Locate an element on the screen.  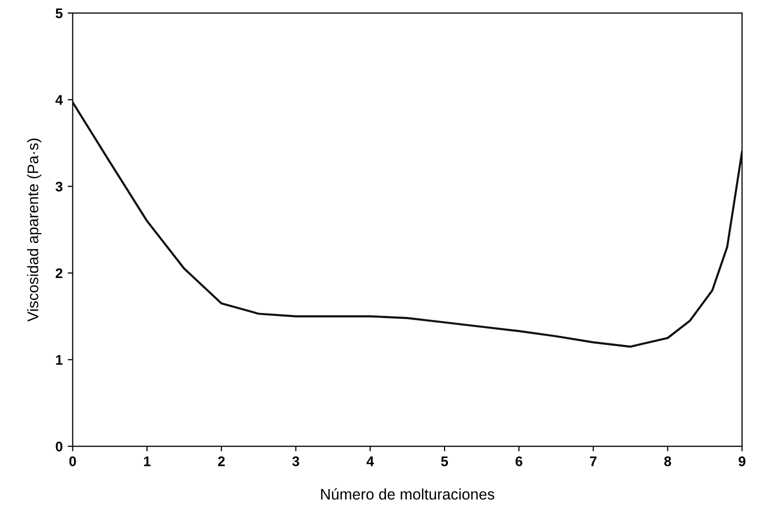
y-tick-label: 0 is located at coordinates (59, 447).